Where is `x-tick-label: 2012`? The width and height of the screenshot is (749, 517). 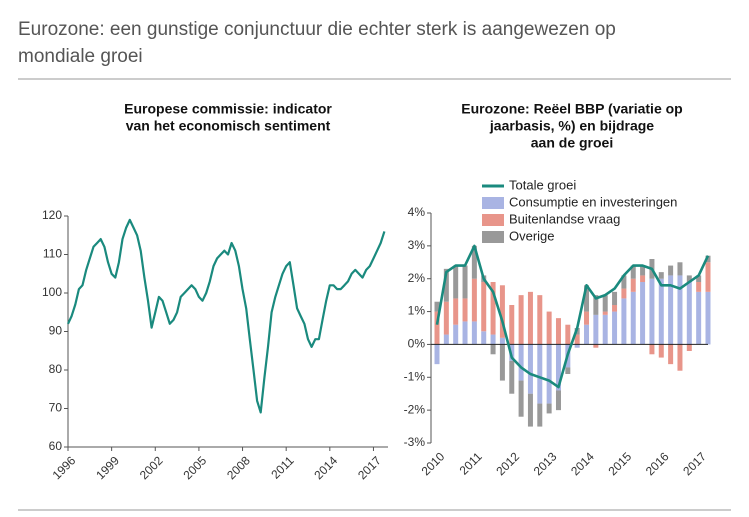 x-tick-label: 2012 is located at coordinates (507, 463).